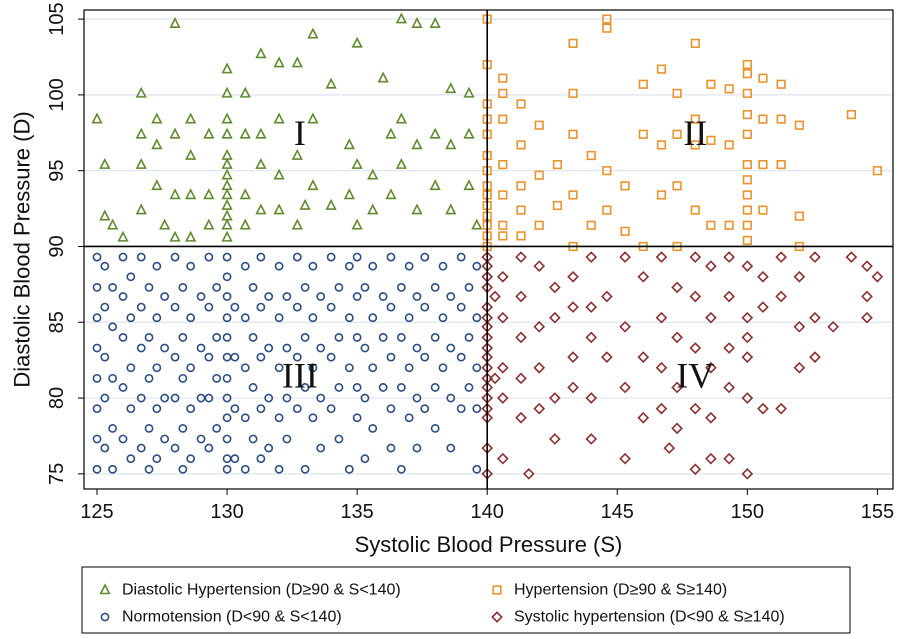 The image size is (904, 639). I want to click on x-tick-label: 140, so click(487, 512).